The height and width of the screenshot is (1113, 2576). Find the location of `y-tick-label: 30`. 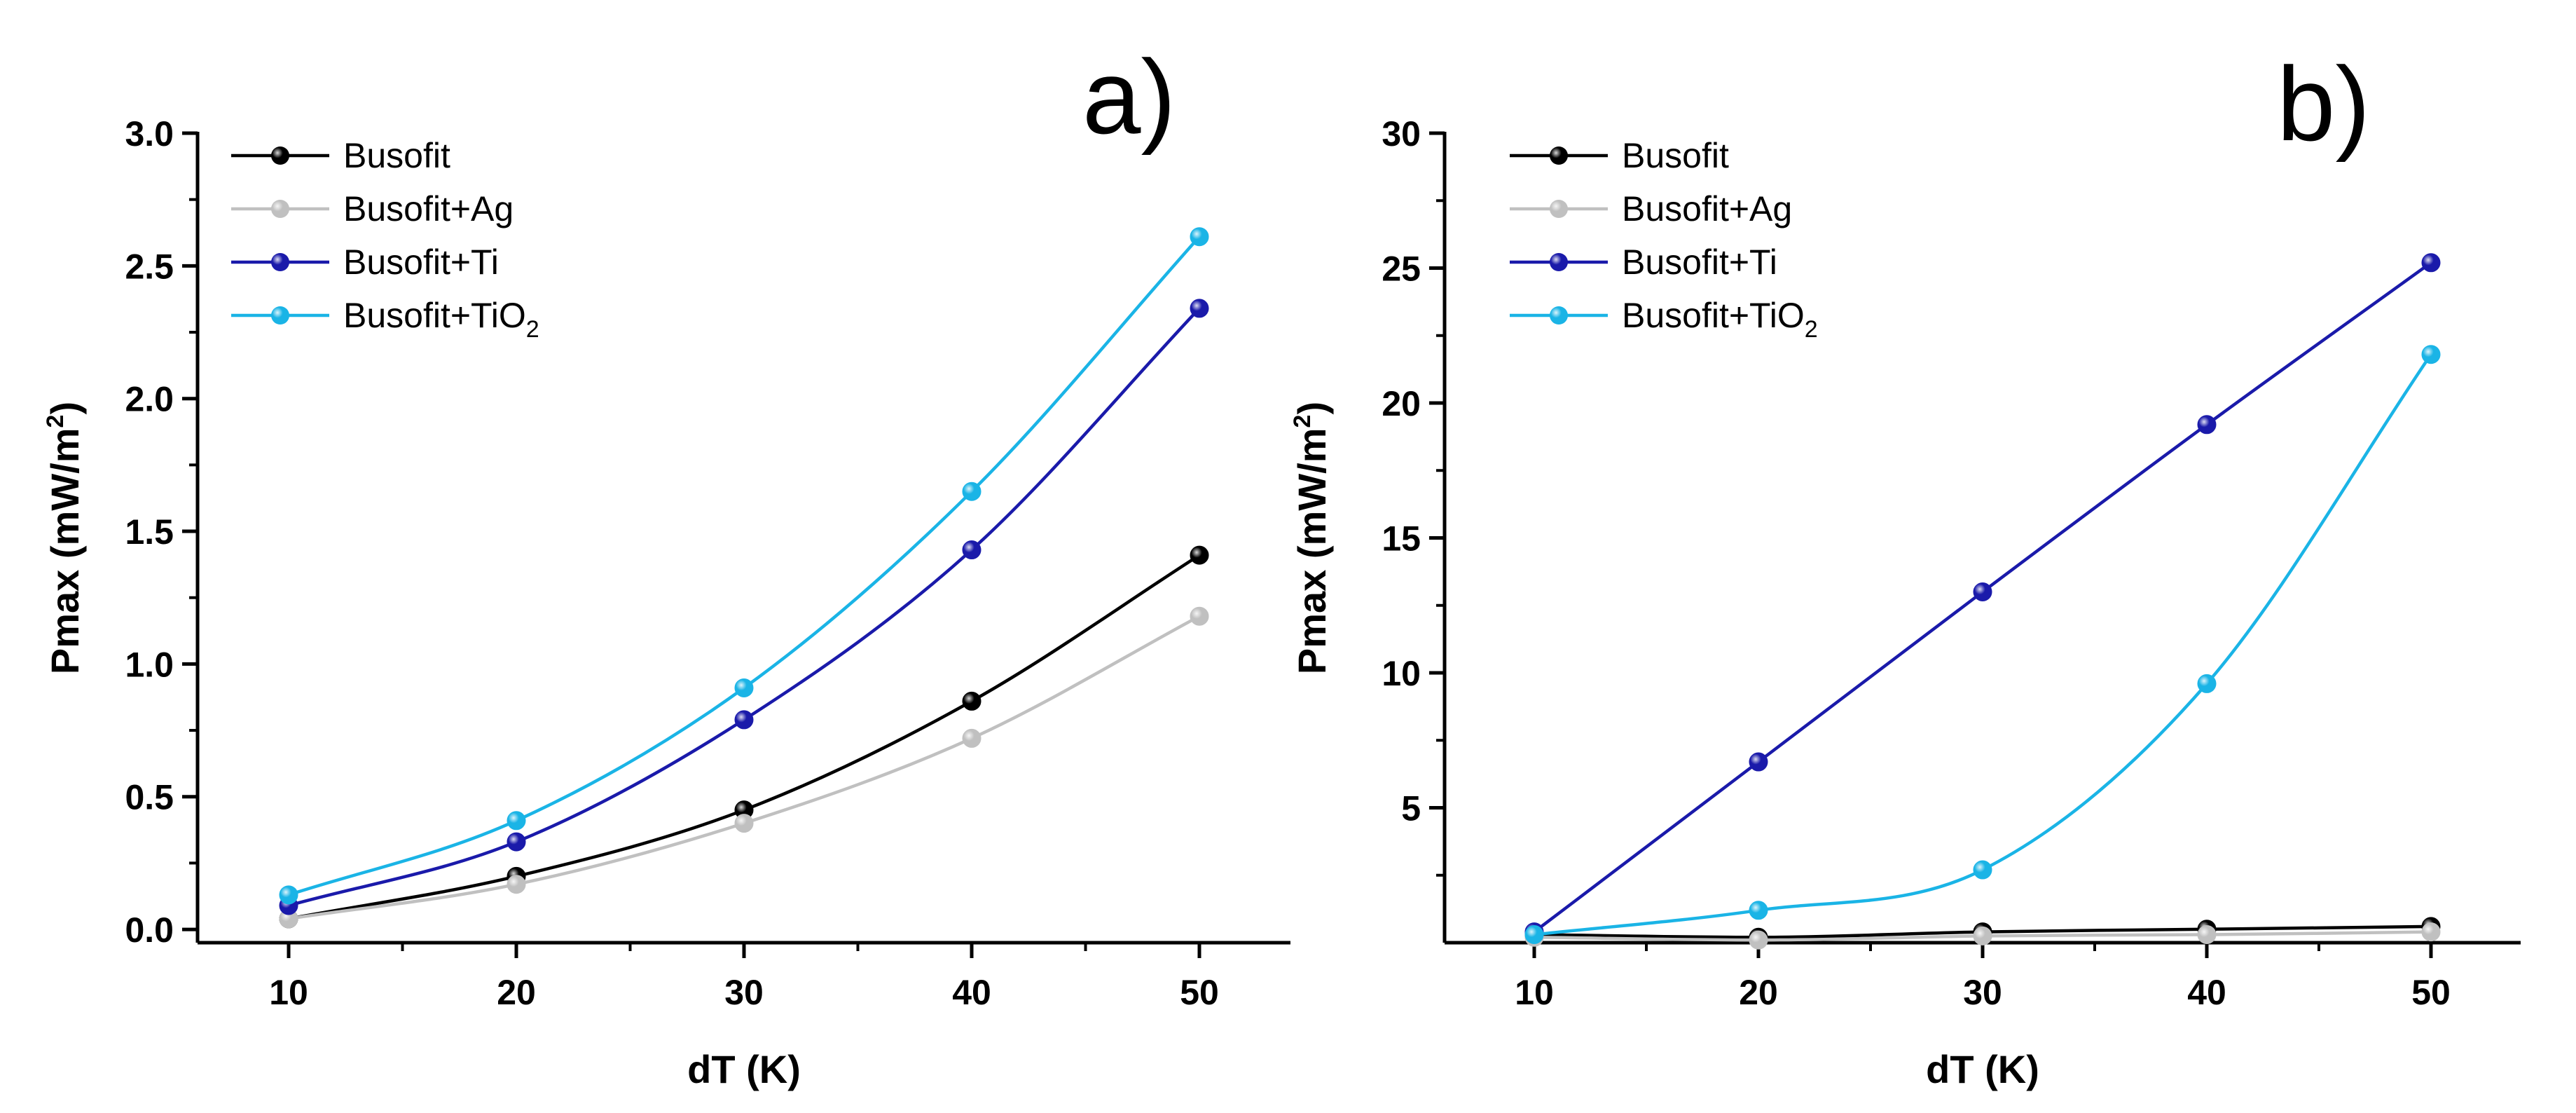

y-tick-label: 30 is located at coordinates (1401, 133).